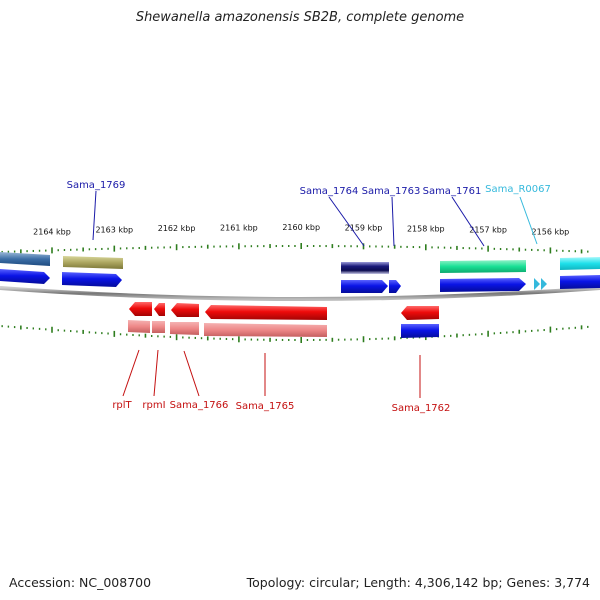 The image size is (600, 600). I want to click on reverse-gene-labels: rplT rpmI Sama_1766 Sama_1765 Sama_1762, so click(281, 407).